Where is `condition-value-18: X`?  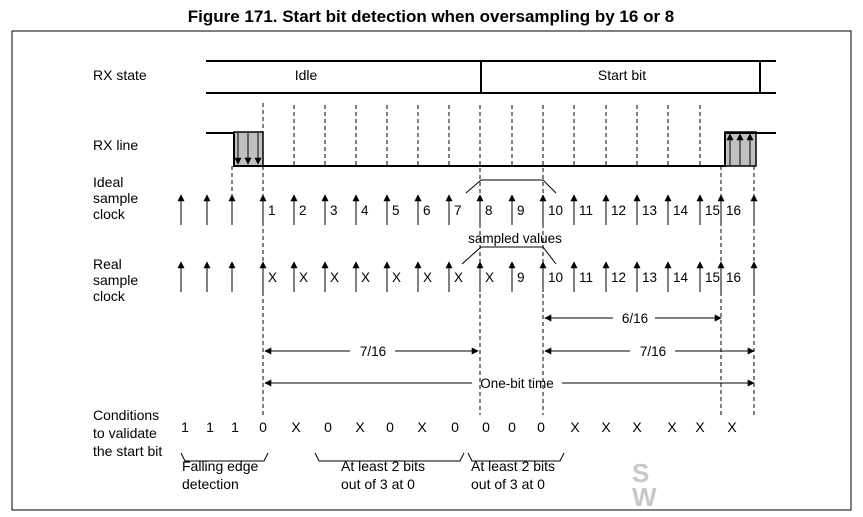 condition-value-18: X is located at coordinates (700, 427).